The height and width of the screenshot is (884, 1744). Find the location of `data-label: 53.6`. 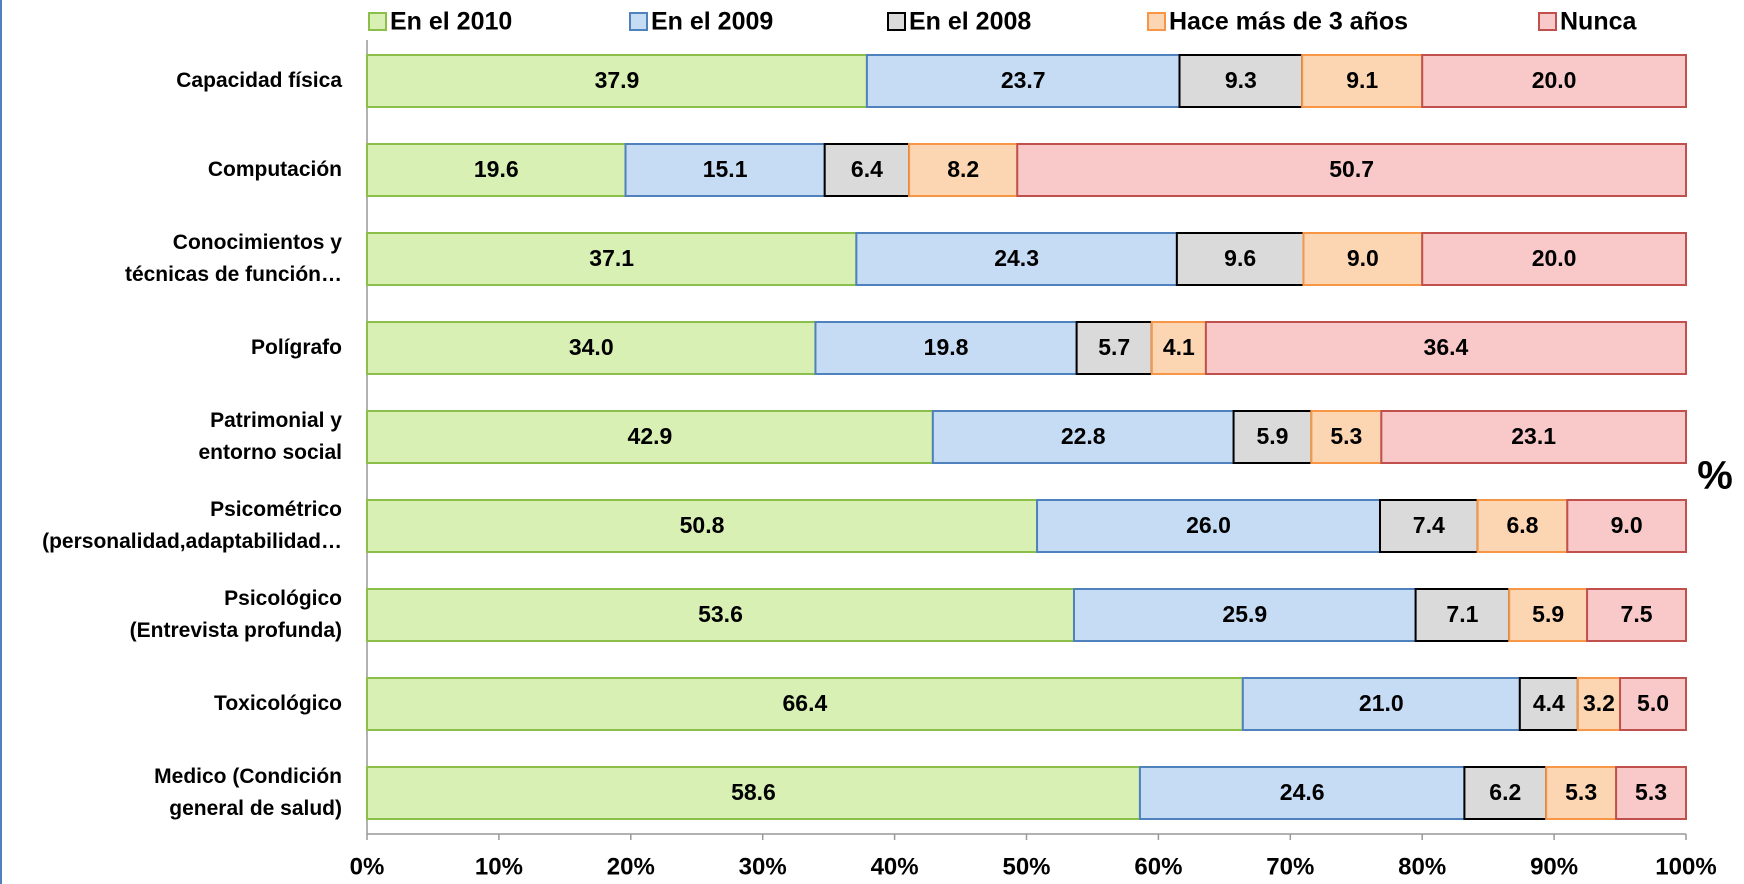

data-label: 53.6 is located at coordinates (720, 614).